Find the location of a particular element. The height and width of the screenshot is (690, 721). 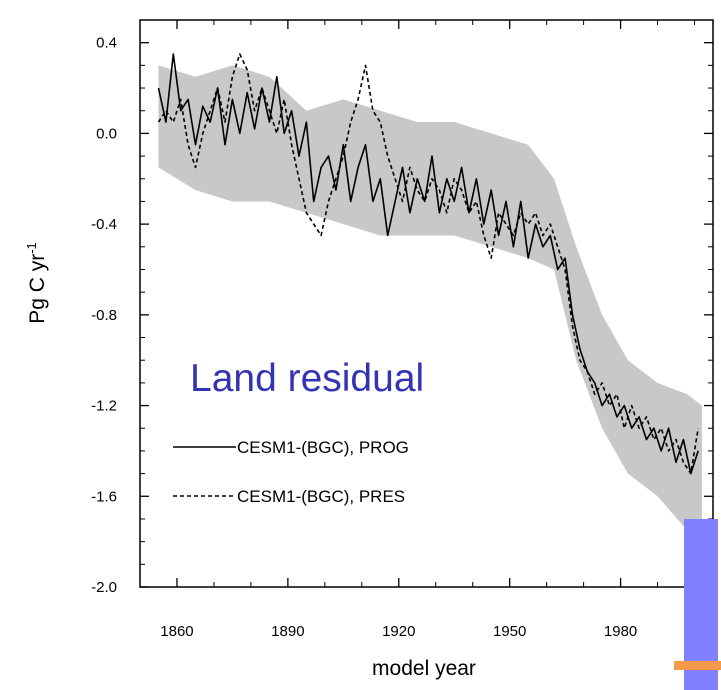

legend-label-prog: CESM1-(BGC), PROG is located at coordinates (323, 447).